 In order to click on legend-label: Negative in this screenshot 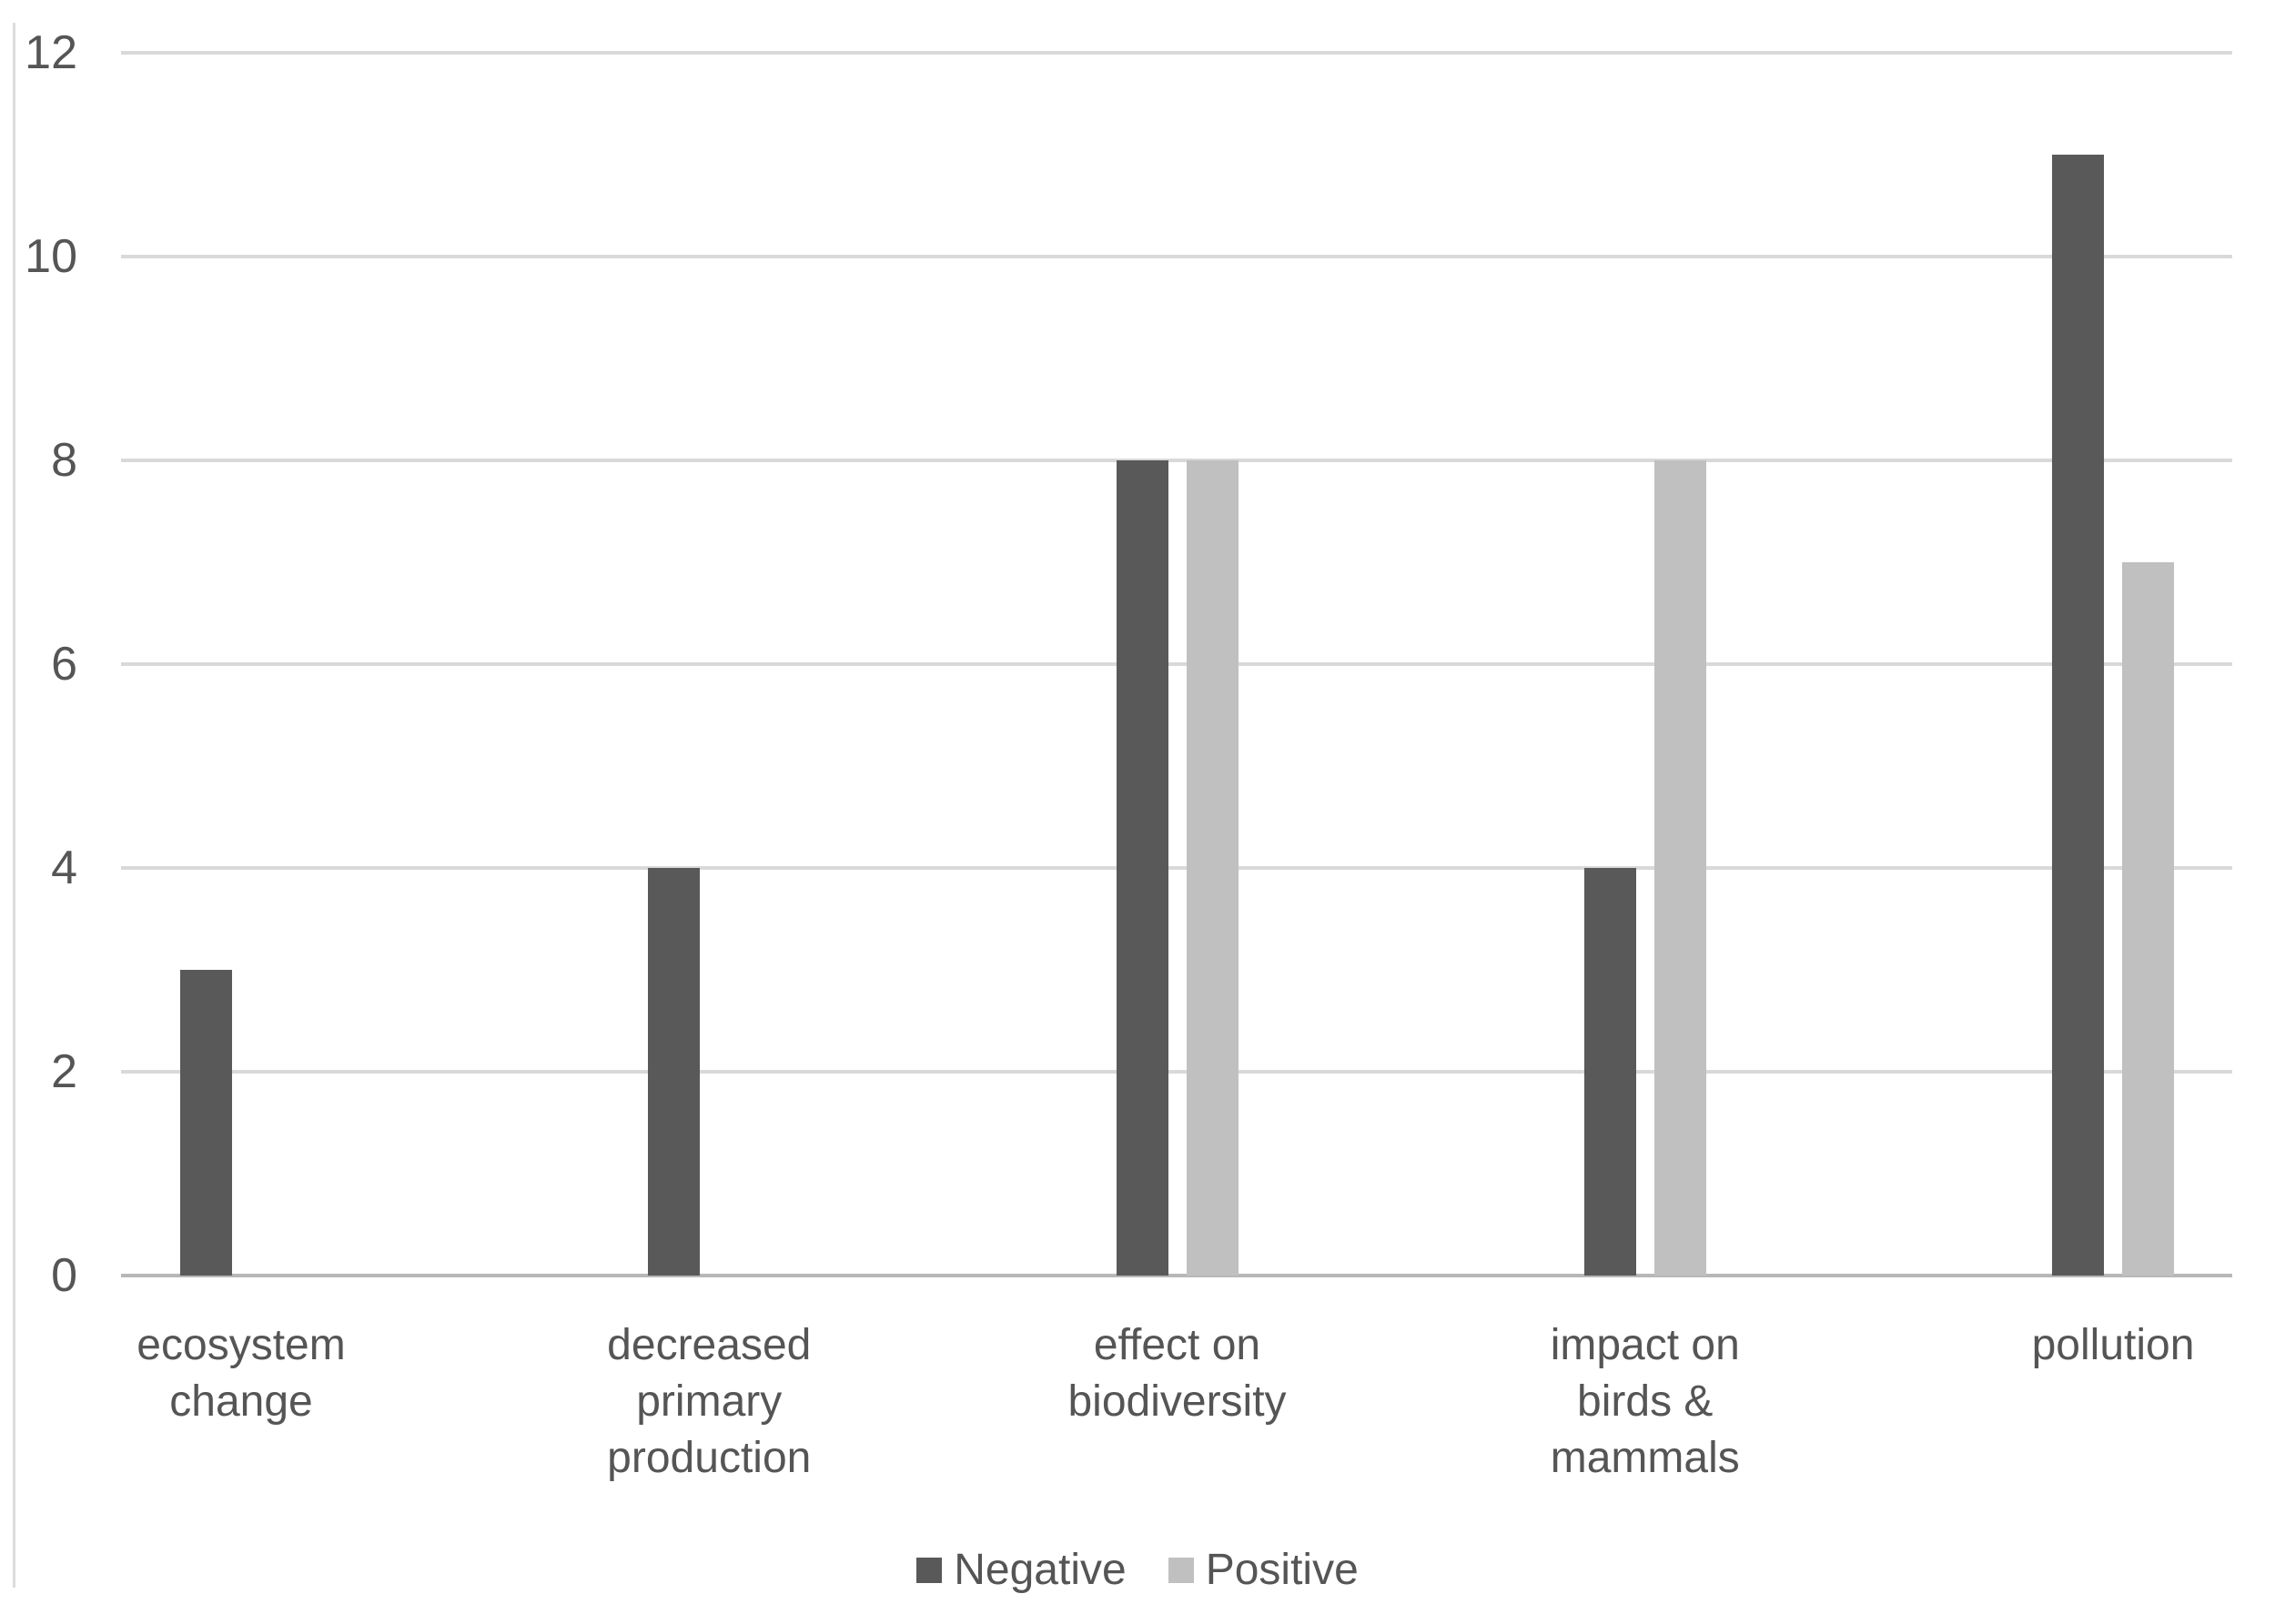, I will do `click(1040, 1570)`.